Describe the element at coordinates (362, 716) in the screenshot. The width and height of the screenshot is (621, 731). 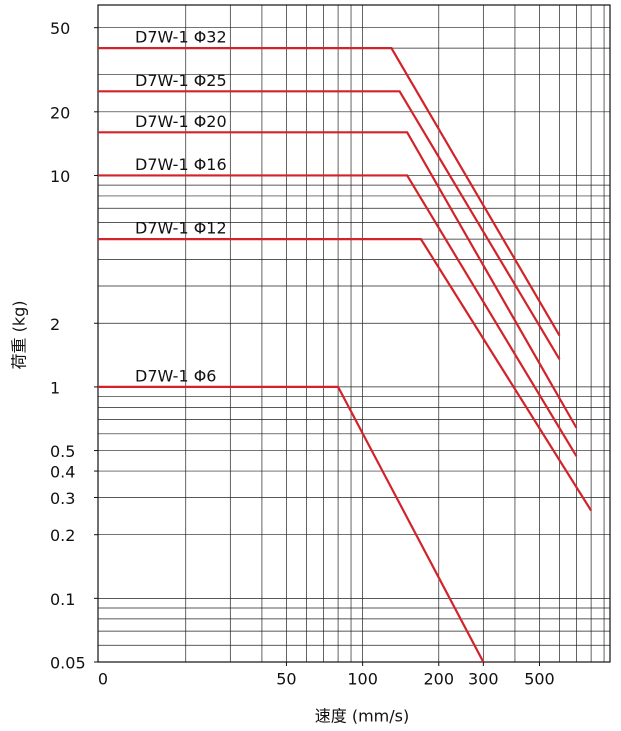
I see `x-axis-title: 速度 (mm/s)` at that location.